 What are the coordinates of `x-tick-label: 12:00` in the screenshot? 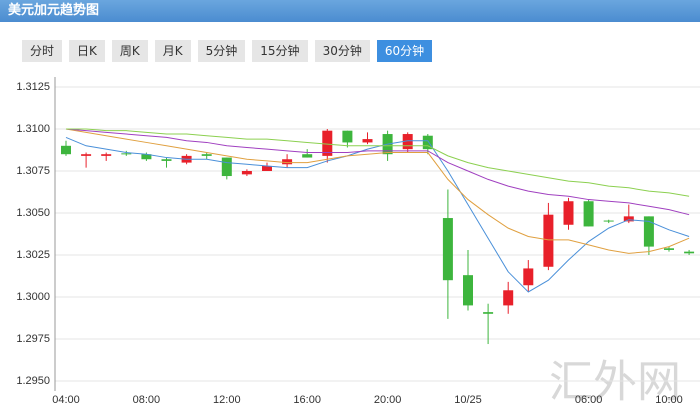 It's located at (227, 400).